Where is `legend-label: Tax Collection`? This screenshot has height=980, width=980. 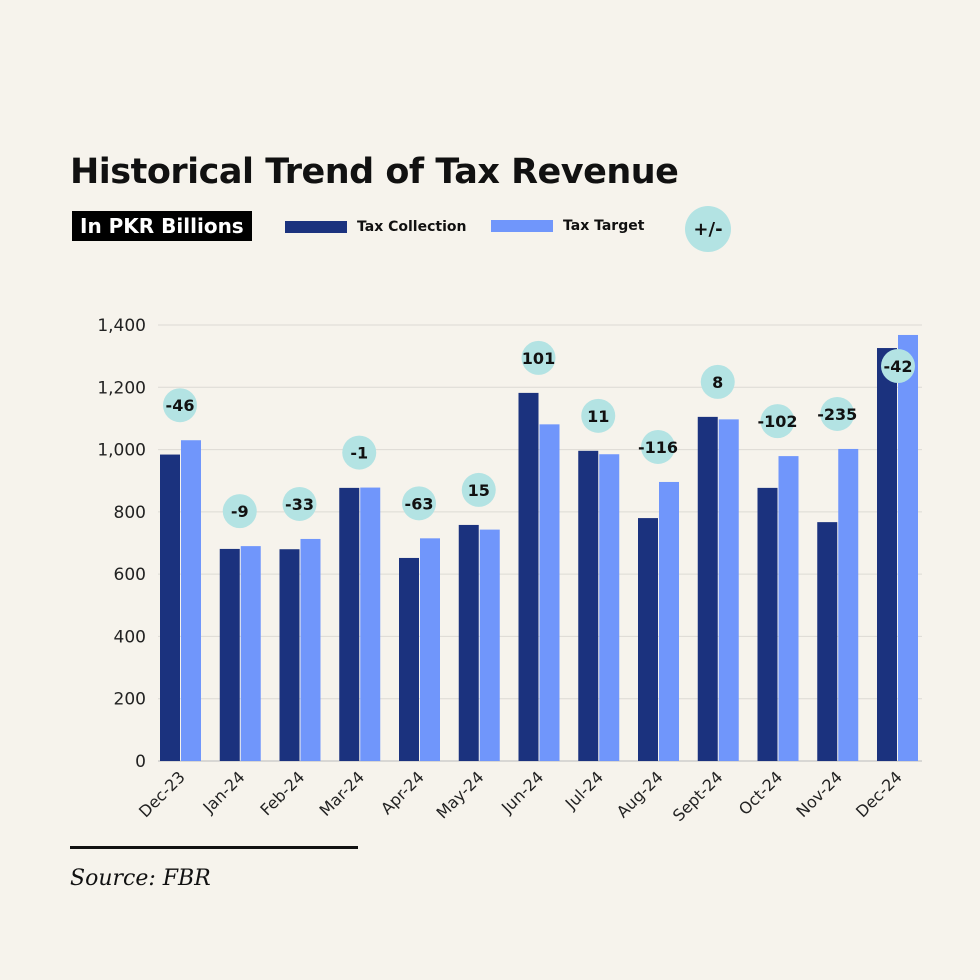
legend-label: Tax Collection is located at coordinates (412, 227).